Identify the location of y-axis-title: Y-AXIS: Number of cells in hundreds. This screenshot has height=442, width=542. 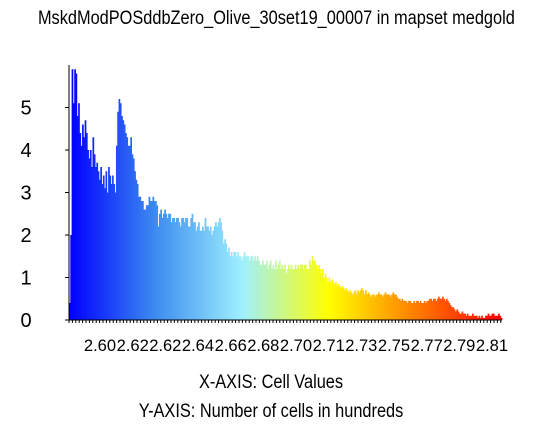
(271, 411).